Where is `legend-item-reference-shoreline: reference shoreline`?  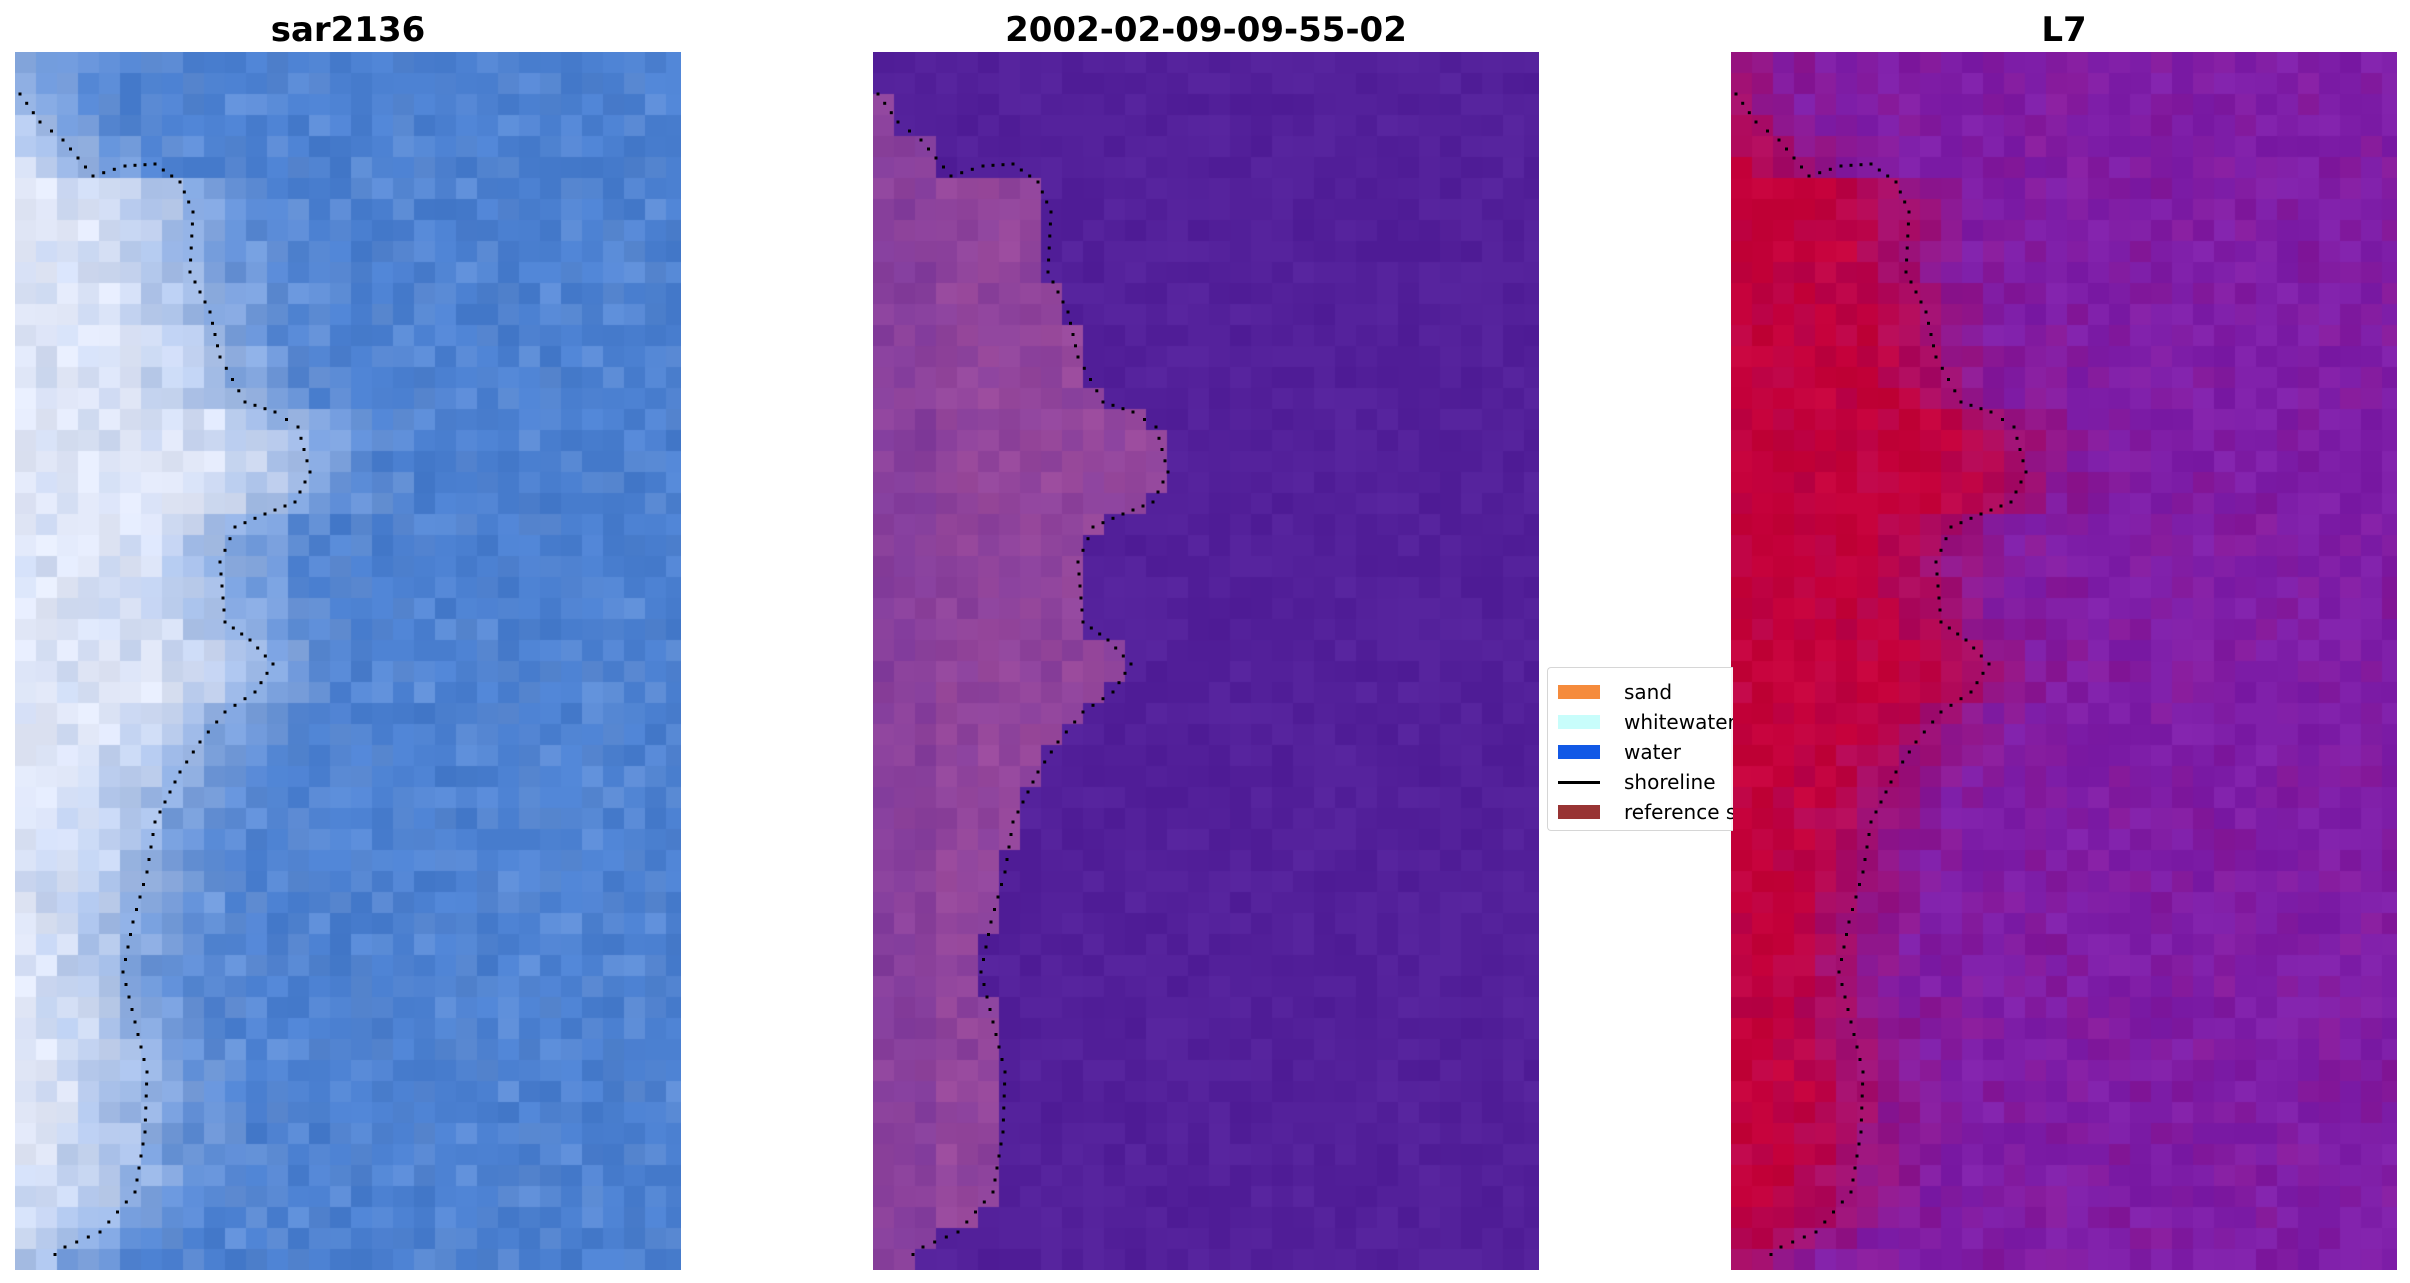
legend-item-reference-shoreline: reference shoreline is located at coordinates (1645, 812).